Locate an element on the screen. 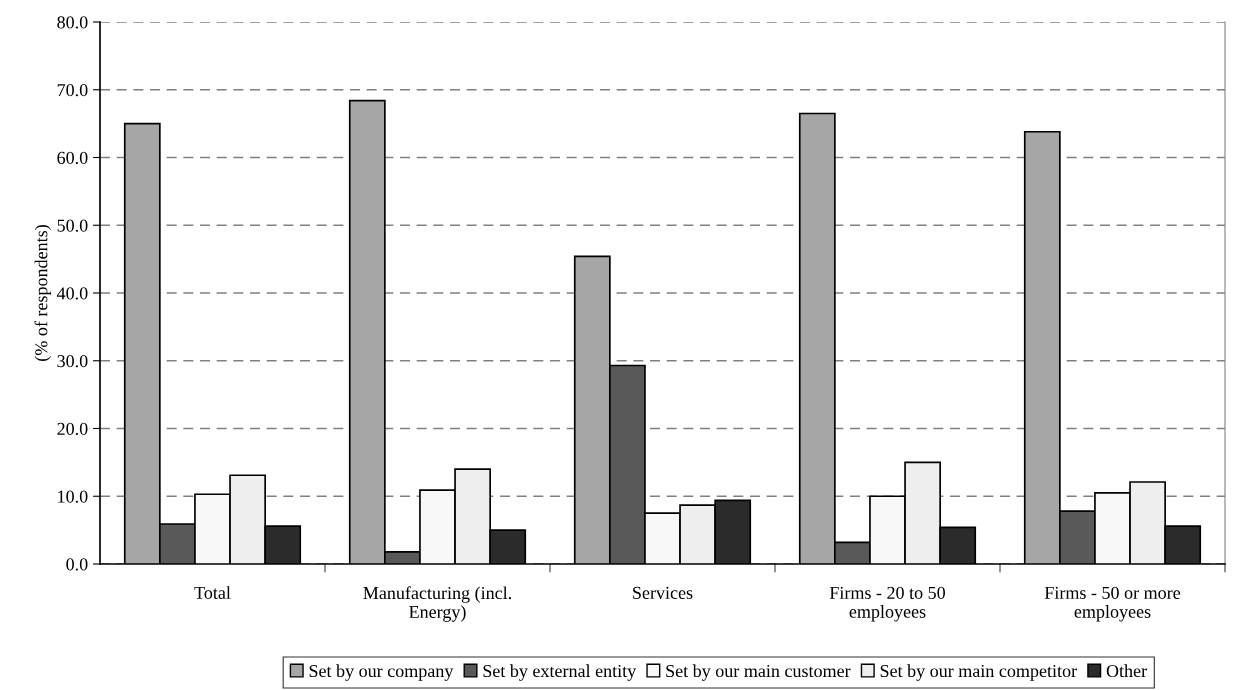  y-tick-label: 50.0 is located at coordinates (72, 225).